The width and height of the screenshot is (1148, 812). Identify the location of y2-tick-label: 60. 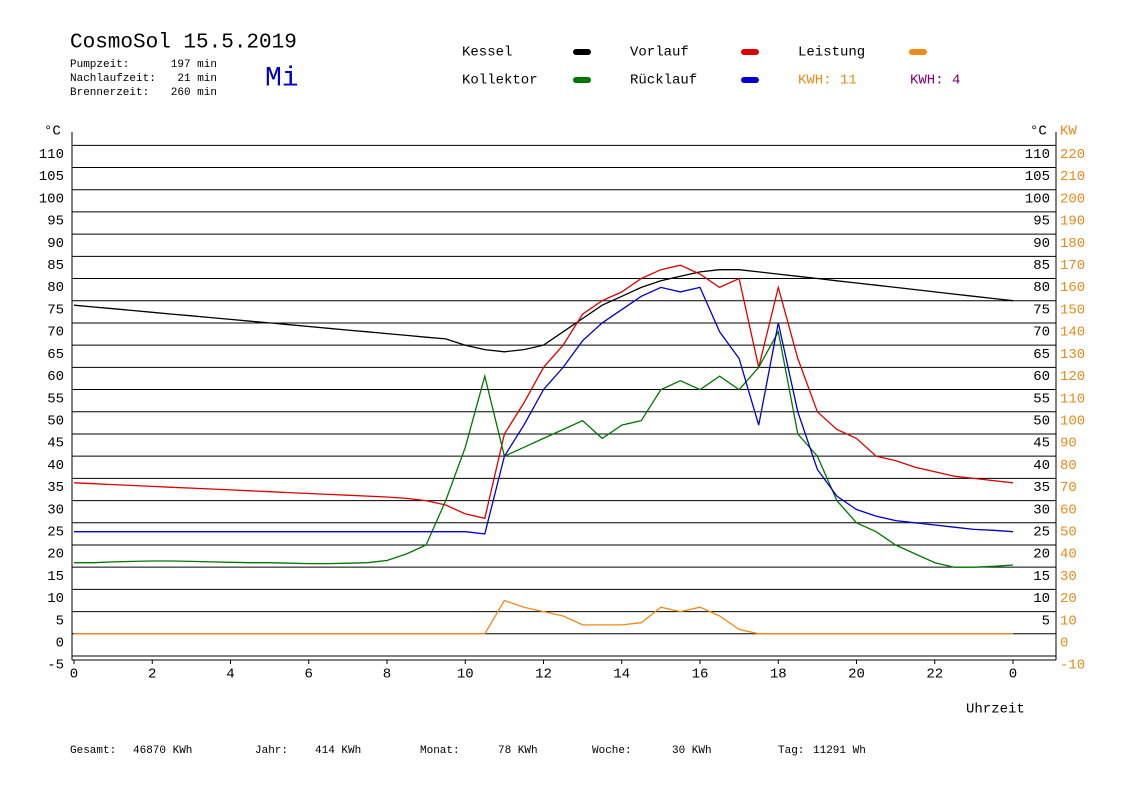
(1068, 510).